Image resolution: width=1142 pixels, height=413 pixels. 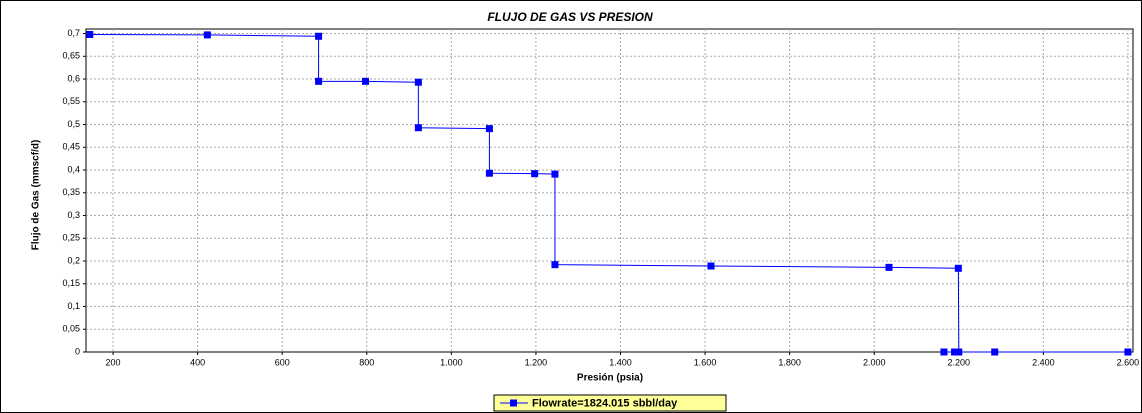 What do you see at coordinates (705, 362) in the screenshot?
I see `x-tick-label: 1.600` at bounding box center [705, 362].